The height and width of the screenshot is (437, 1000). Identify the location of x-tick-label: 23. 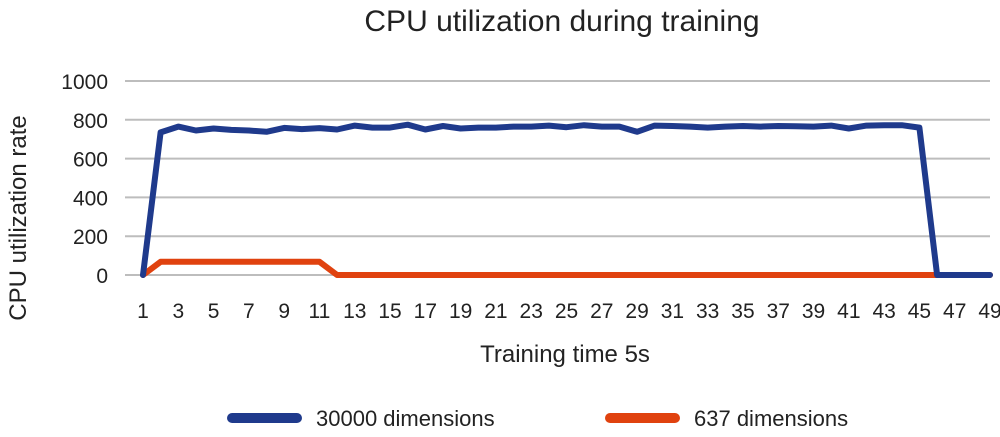
(531, 311).